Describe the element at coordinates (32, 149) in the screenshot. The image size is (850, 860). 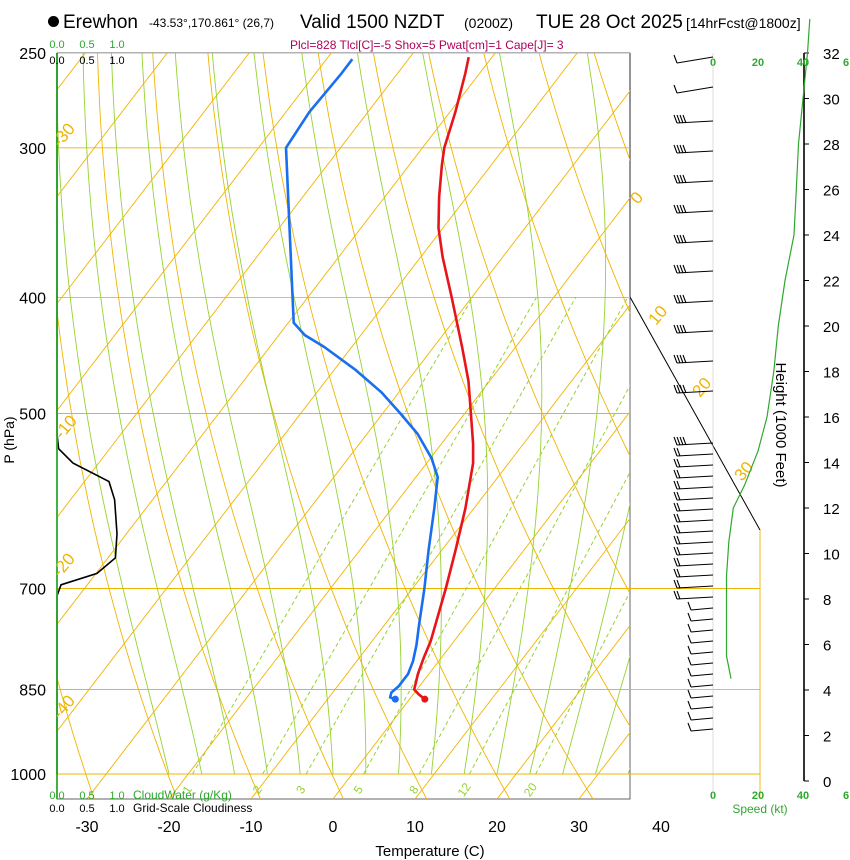
I see `pressure-tick-label: 300` at that location.